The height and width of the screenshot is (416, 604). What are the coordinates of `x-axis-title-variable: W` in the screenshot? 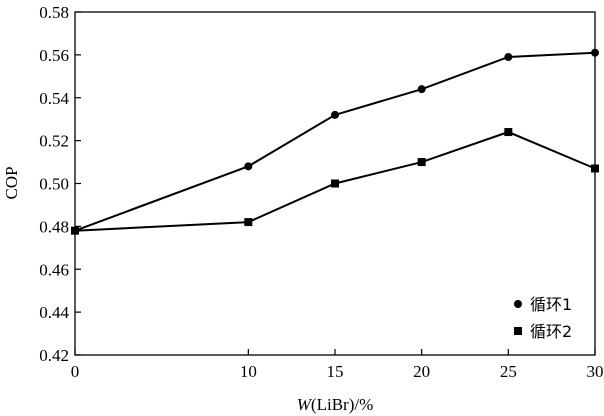 It's located at (305, 404).